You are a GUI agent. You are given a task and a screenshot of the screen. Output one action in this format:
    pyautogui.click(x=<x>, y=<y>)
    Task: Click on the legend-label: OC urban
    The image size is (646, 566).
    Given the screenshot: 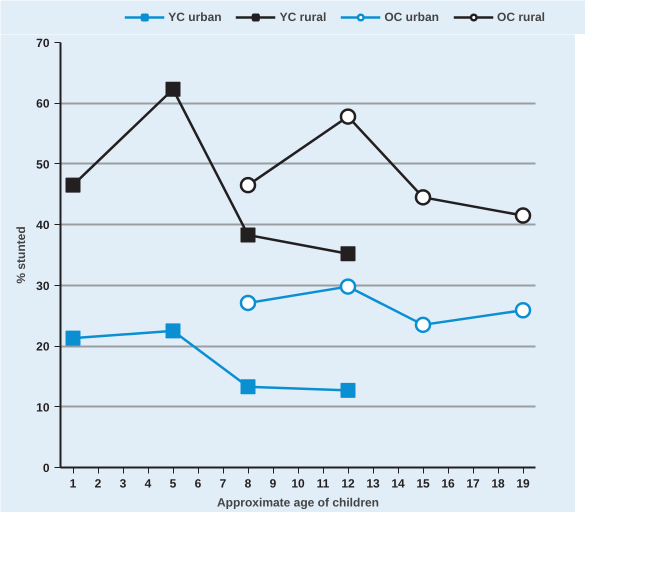 What is the action you would take?
    pyautogui.click(x=411, y=17)
    